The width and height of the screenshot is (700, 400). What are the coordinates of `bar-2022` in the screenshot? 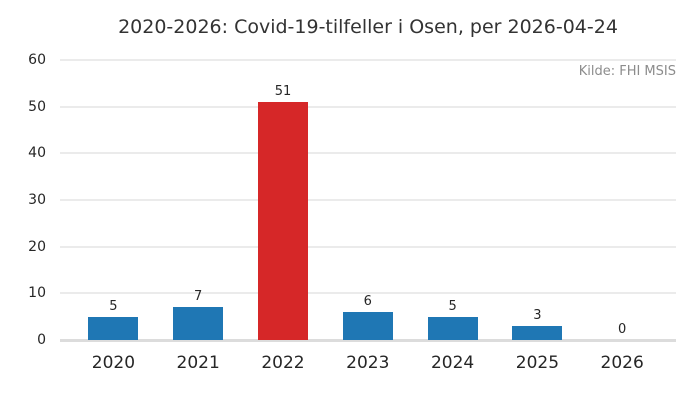 It's located at (283, 221).